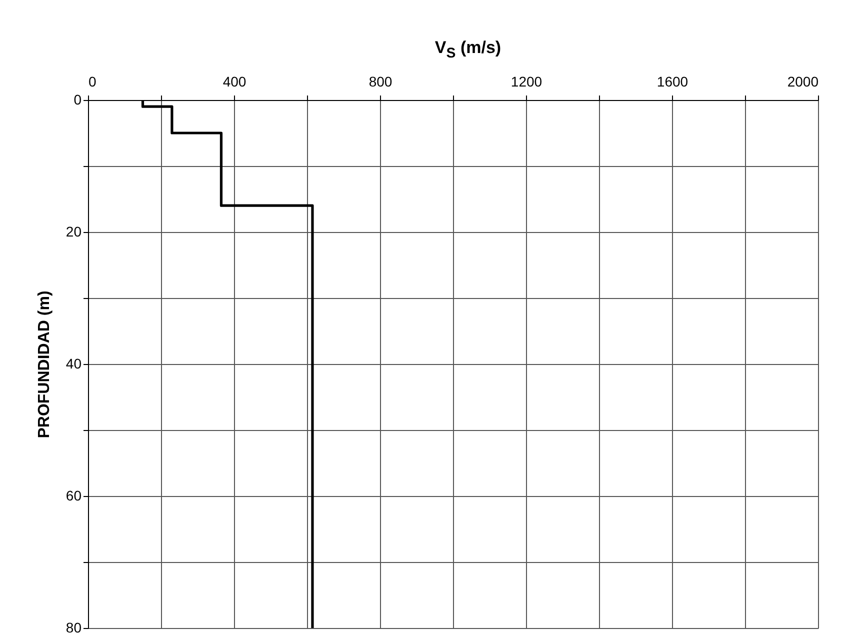 This screenshot has height=640, width=858. What do you see at coordinates (78, 100) in the screenshot?
I see `y-tick-label: 0` at bounding box center [78, 100].